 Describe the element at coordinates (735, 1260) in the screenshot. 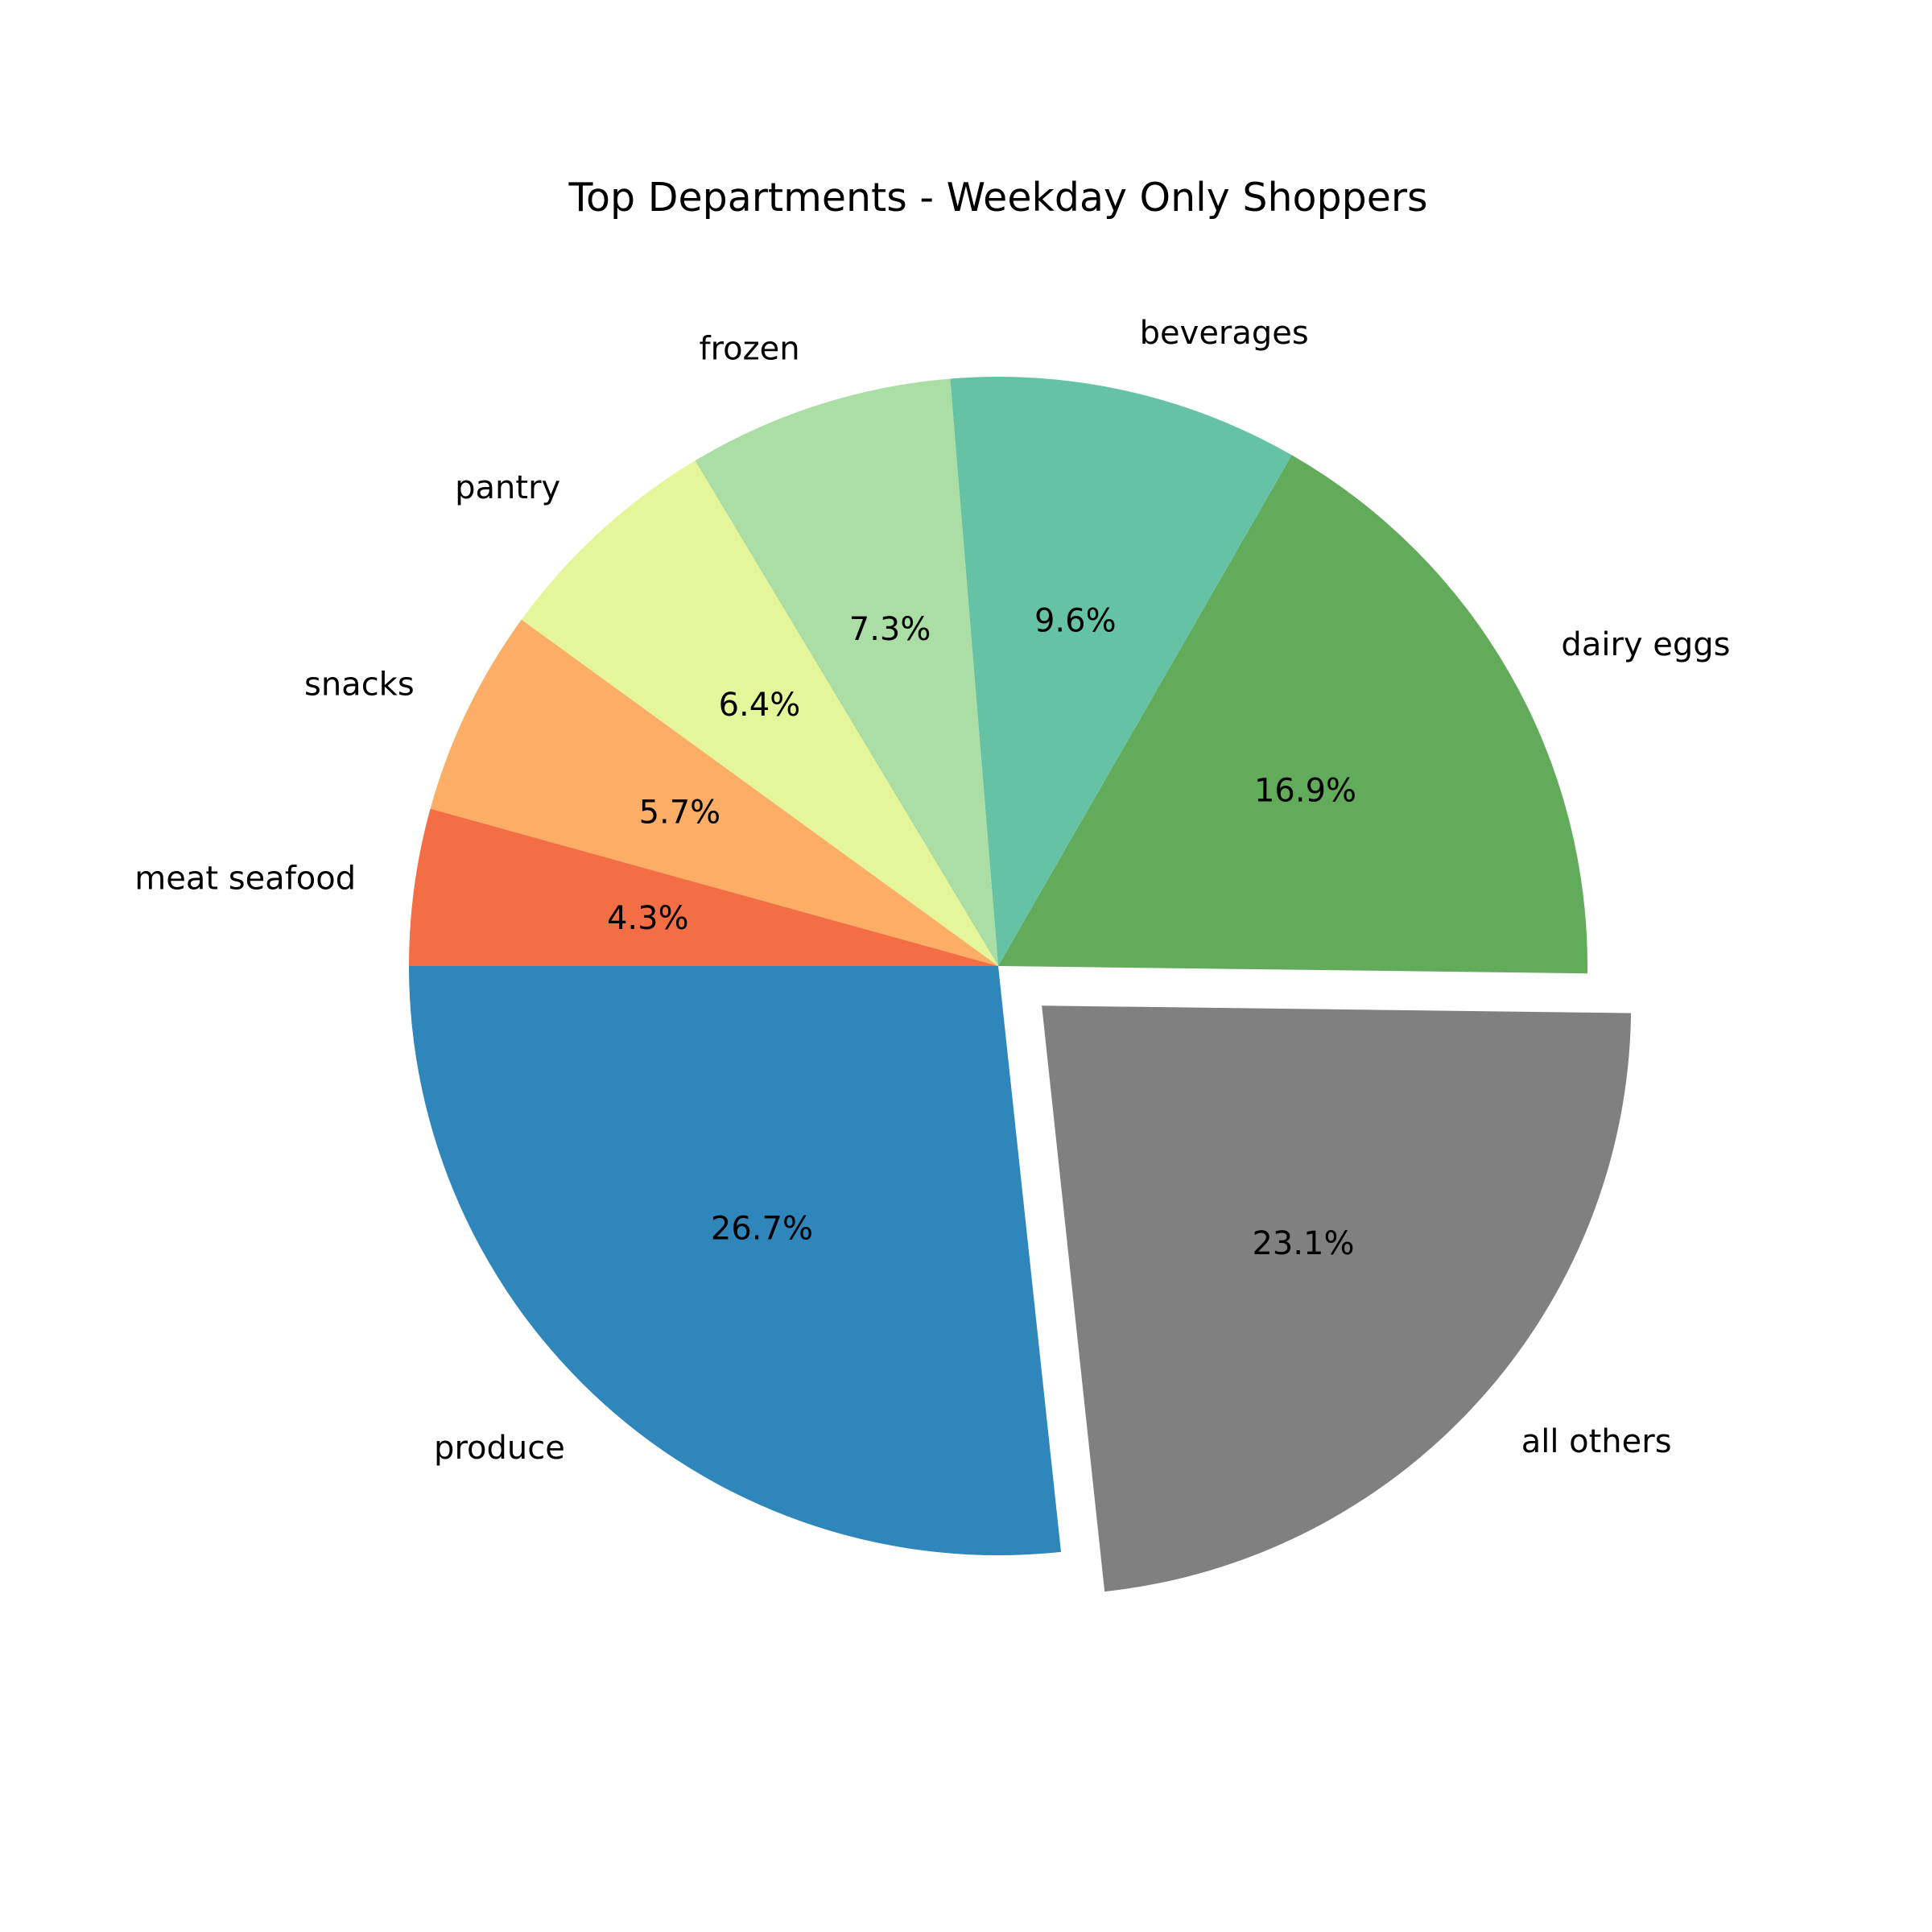

I see `pie-slice-produce` at that location.